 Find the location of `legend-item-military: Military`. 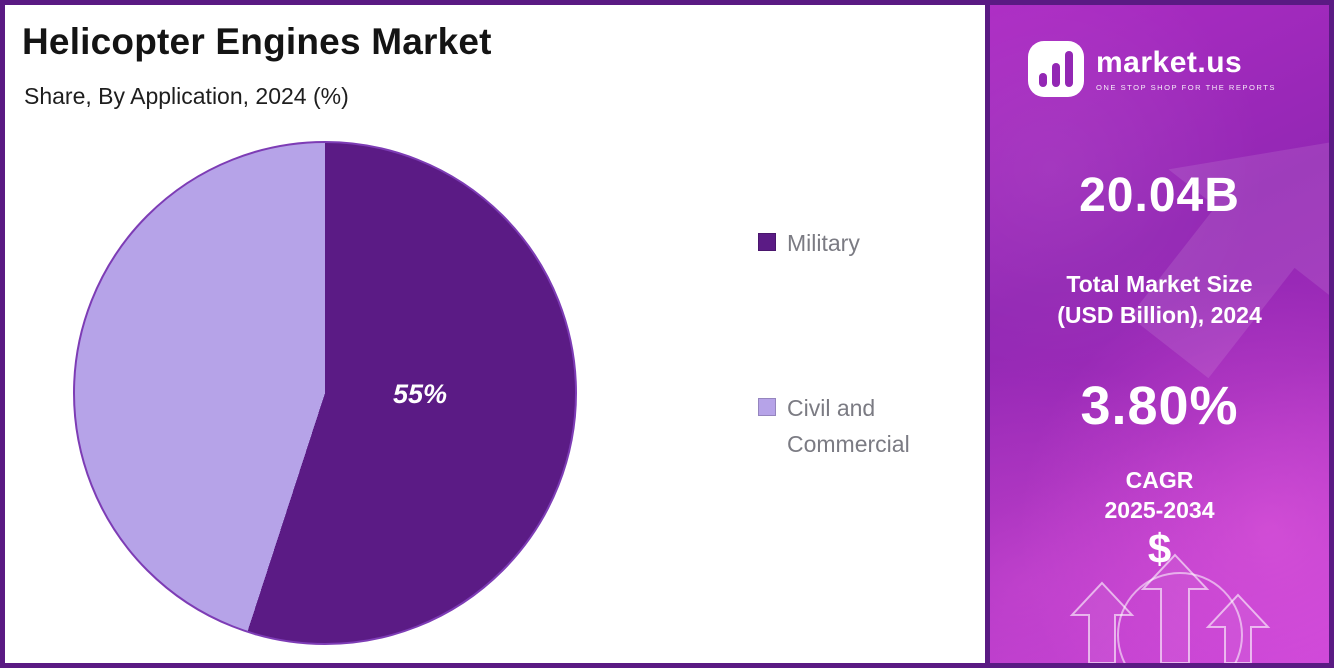

legend-item-military: Military is located at coordinates (837, 243).